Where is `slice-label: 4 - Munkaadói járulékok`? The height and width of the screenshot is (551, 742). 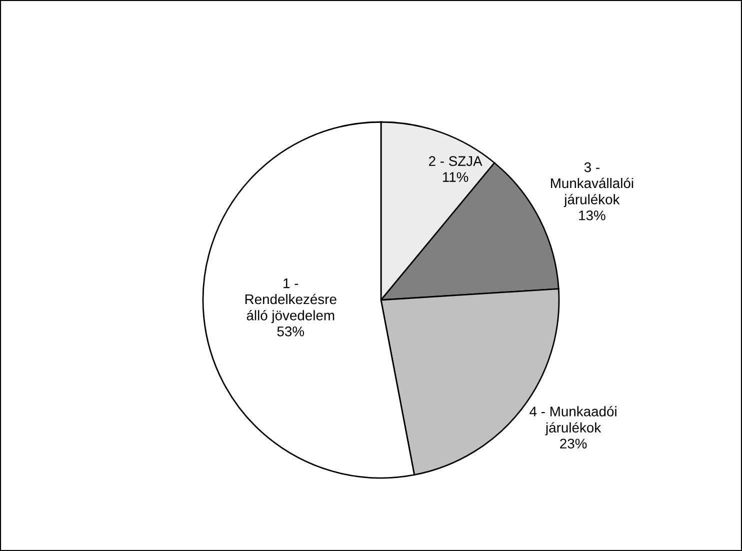 slice-label: 4 - Munkaadói járulékok is located at coordinates (573, 421).